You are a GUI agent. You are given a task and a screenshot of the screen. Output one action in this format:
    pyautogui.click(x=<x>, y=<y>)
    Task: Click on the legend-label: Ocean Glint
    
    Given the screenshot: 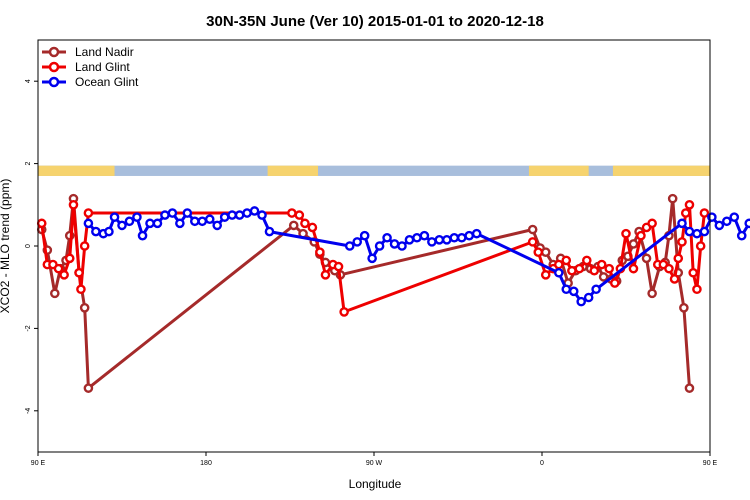 What is the action you would take?
    pyautogui.click(x=107, y=82)
    